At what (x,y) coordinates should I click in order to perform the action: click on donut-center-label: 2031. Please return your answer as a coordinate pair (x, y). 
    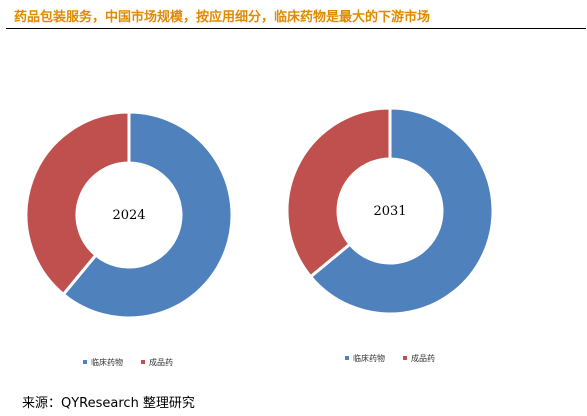
    Looking at the image, I should click on (389, 211).